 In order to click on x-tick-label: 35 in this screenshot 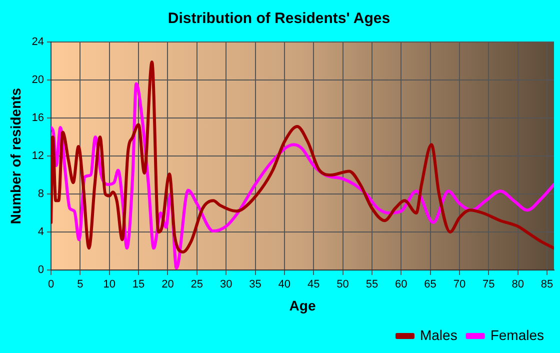, I will do `click(255, 284)`.